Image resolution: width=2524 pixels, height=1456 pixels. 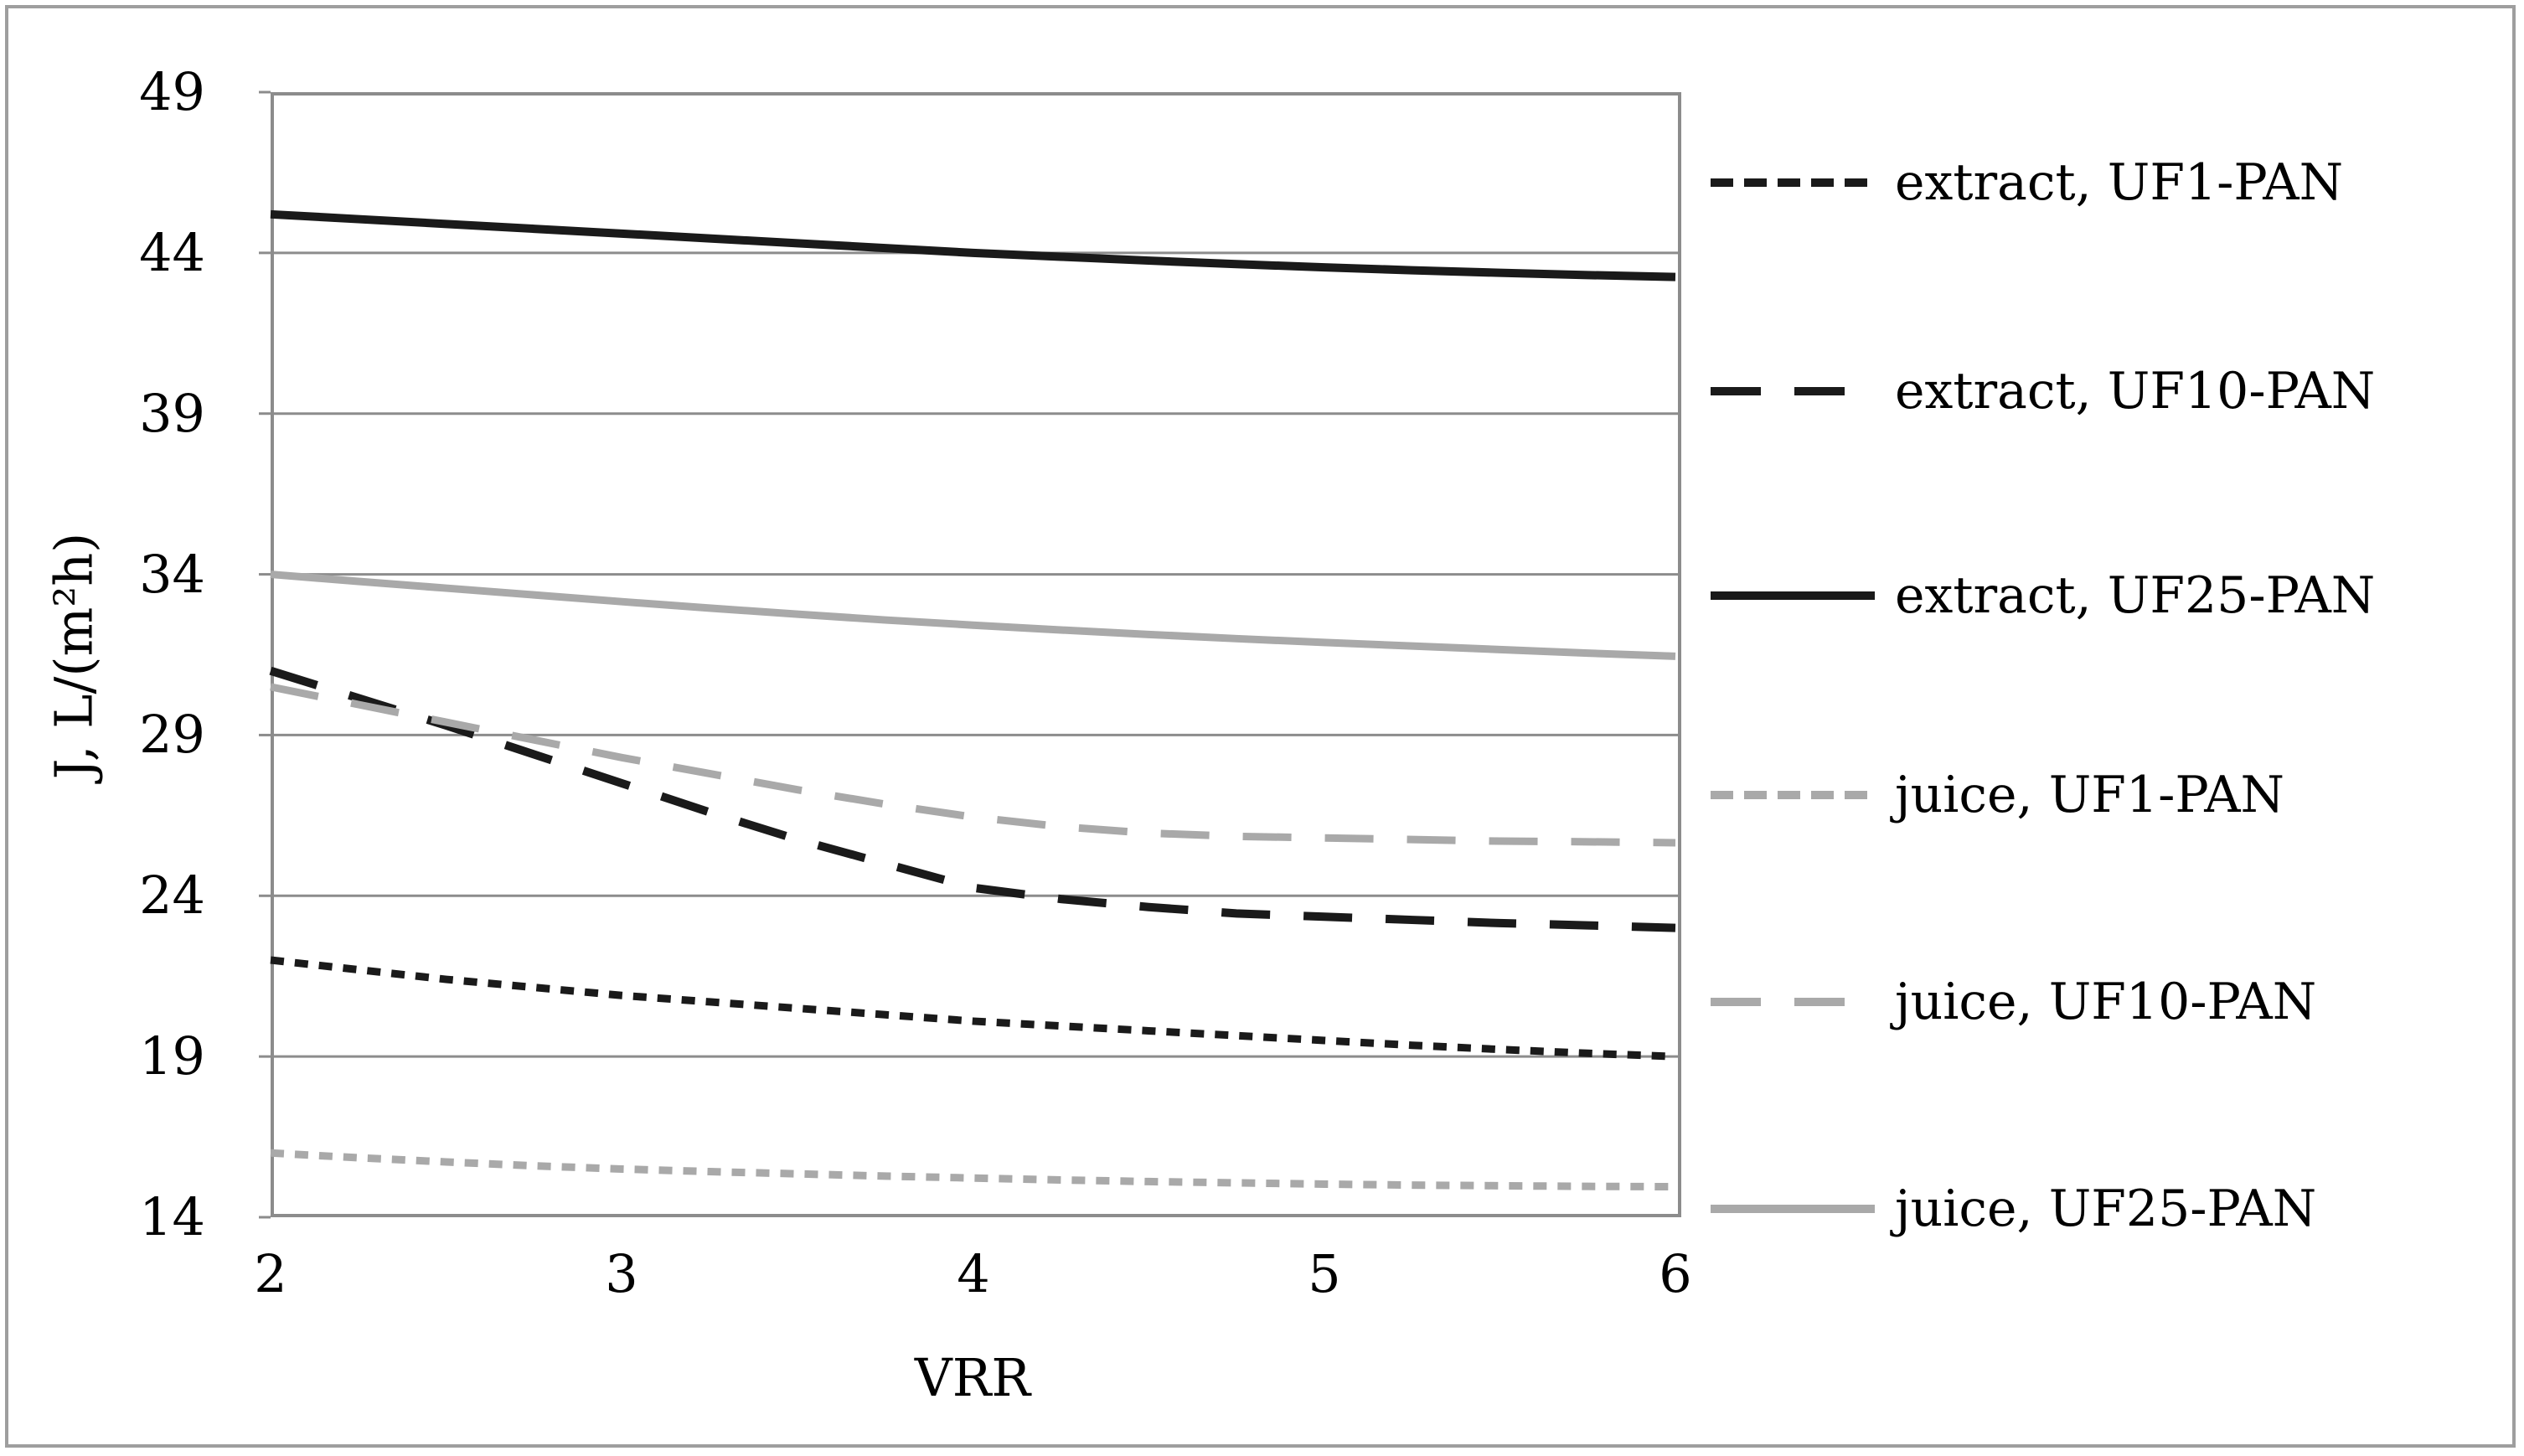 I want to click on series-juice-uf1-pan, so click(x=973, y=1170).